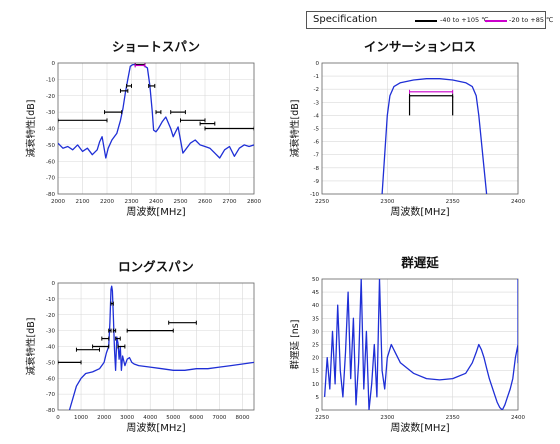  What do you see at coordinates (150, 418) in the screenshot?
I see `x-tick-label: 4000` at bounding box center [150, 418].